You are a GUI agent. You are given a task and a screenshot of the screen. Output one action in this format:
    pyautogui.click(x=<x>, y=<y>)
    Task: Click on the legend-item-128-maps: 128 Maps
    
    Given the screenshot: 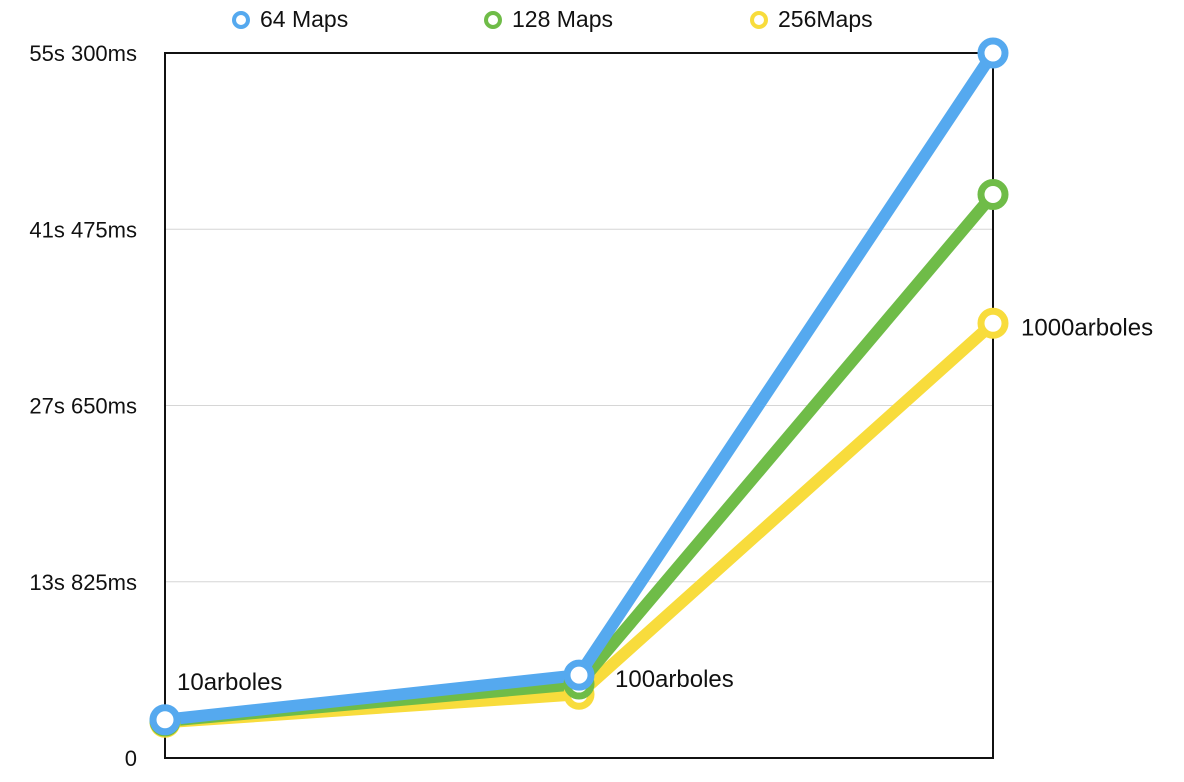 What is the action you would take?
    pyautogui.click(x=548, y=19)
    